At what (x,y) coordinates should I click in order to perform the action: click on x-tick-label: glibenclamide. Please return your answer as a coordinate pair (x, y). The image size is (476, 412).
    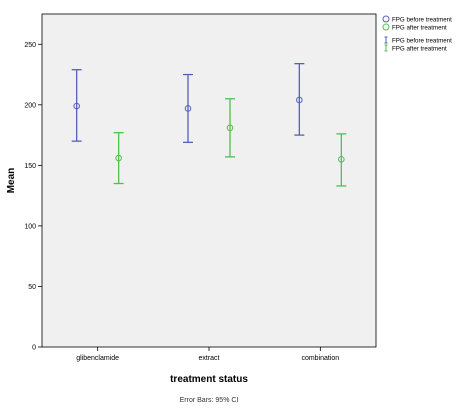
    Looking at the image, I should click on (97, 358).